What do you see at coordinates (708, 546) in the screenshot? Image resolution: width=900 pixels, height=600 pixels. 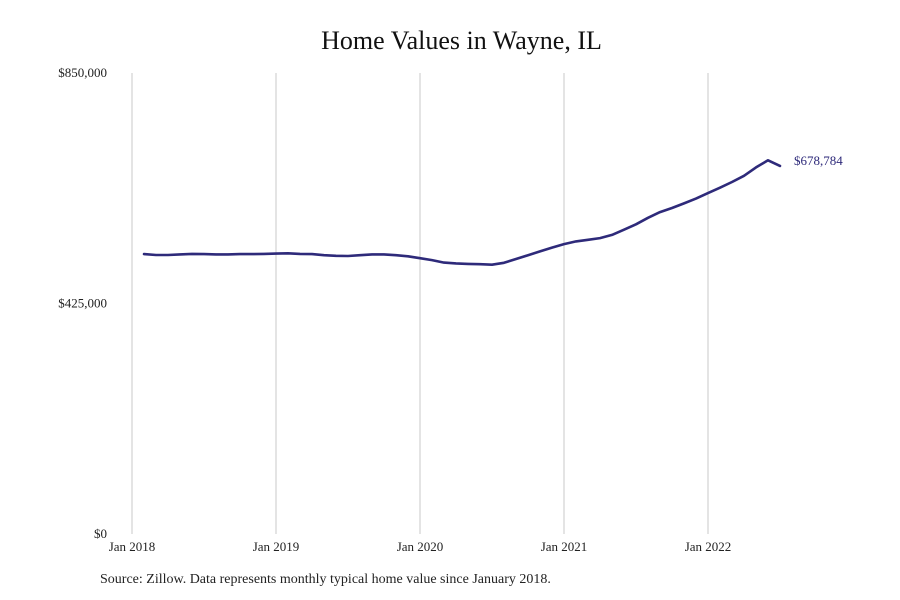 I see `x-tick-label: Jan 2022` at bounding box center [708, 546].